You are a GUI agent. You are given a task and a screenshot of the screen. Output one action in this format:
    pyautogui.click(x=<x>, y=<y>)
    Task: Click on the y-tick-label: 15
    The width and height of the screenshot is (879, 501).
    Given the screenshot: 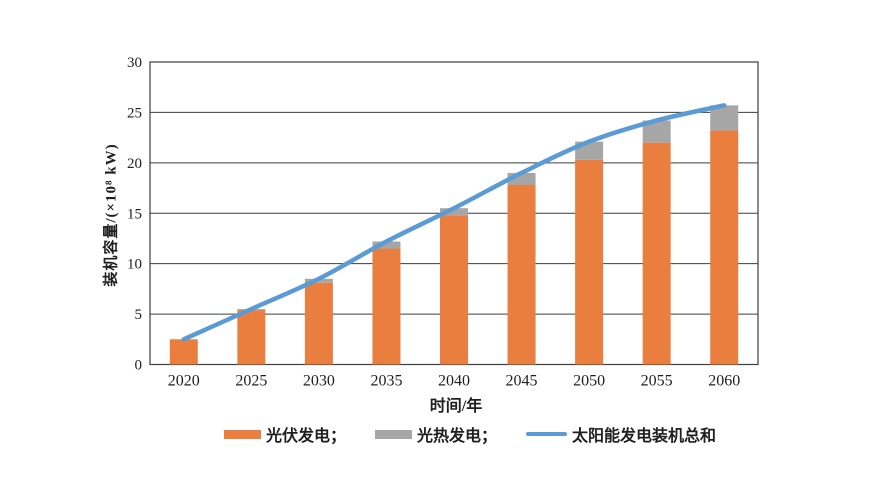 What is the action you would take?
    pyautogui.click(x=134, y=214)
    